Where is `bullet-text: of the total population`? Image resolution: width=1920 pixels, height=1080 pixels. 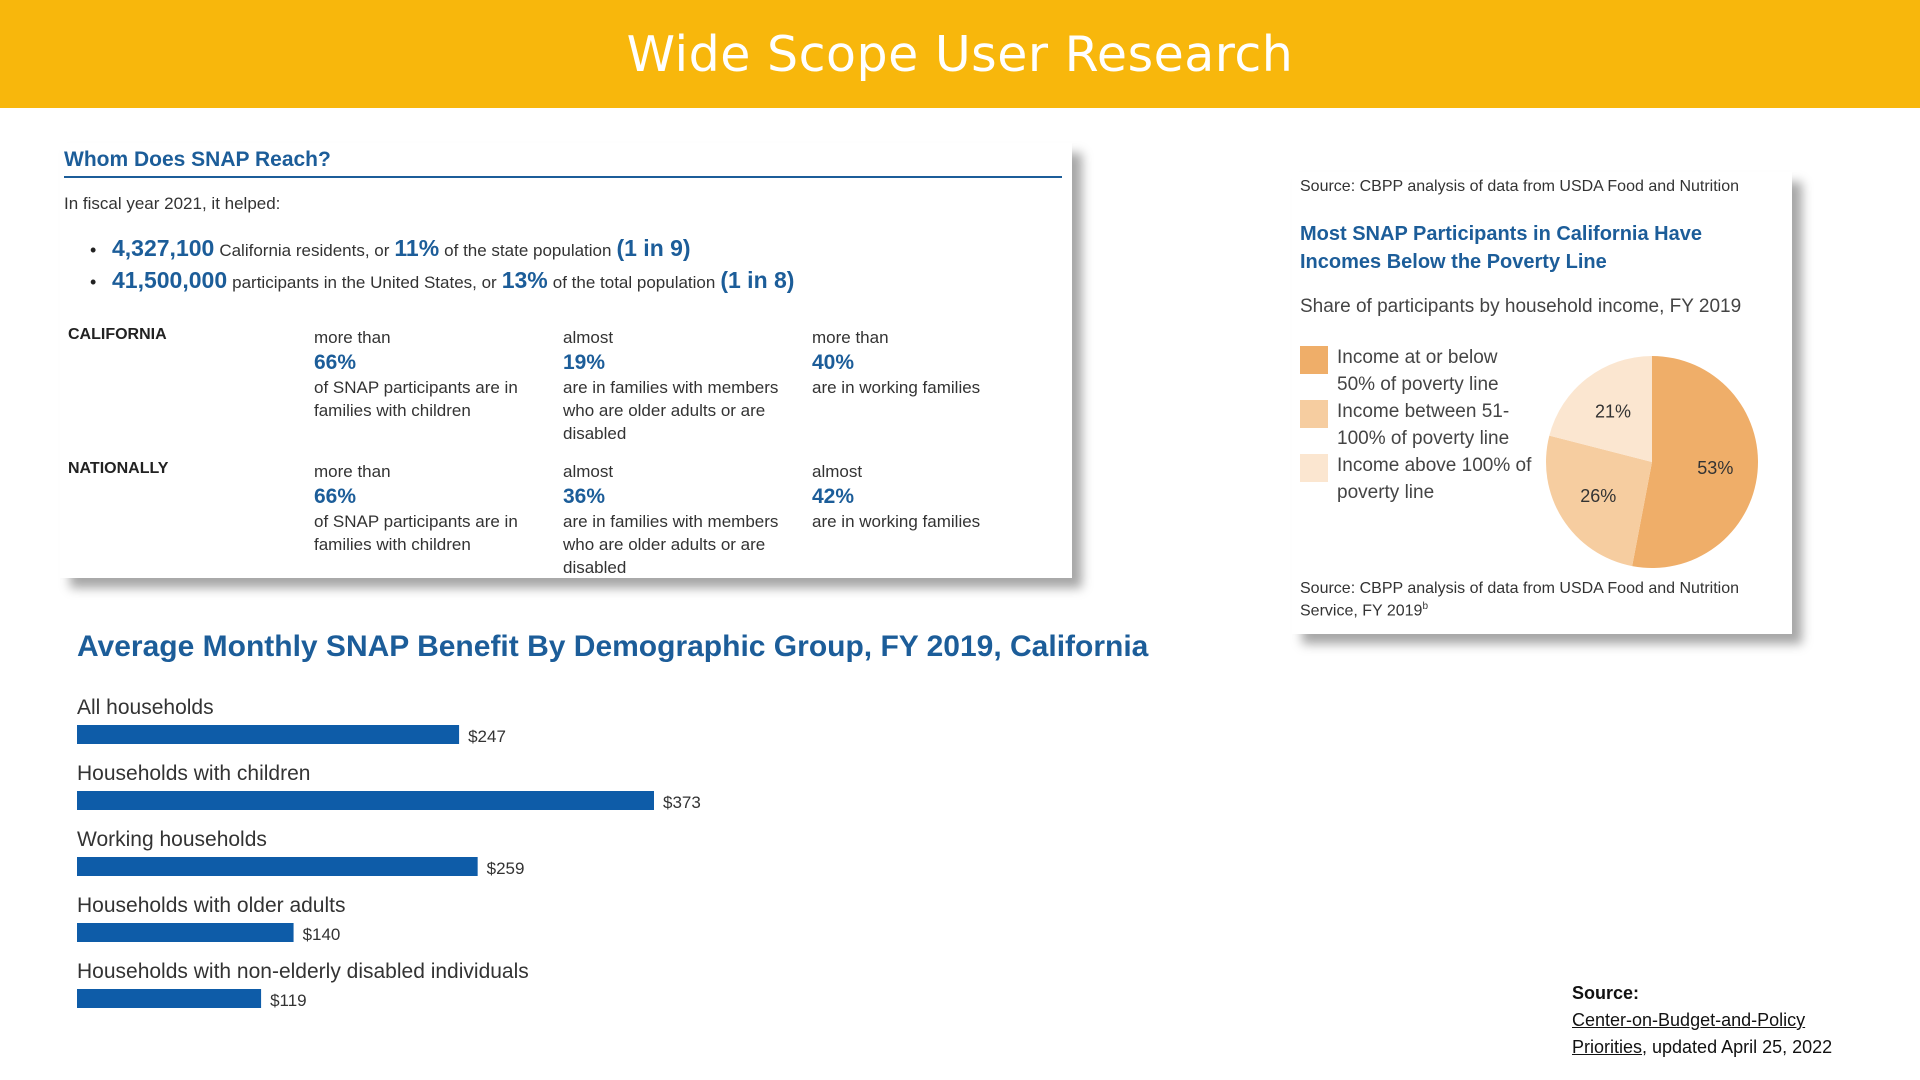 bullet-text: of the total population is located at coordinates (634, 282).